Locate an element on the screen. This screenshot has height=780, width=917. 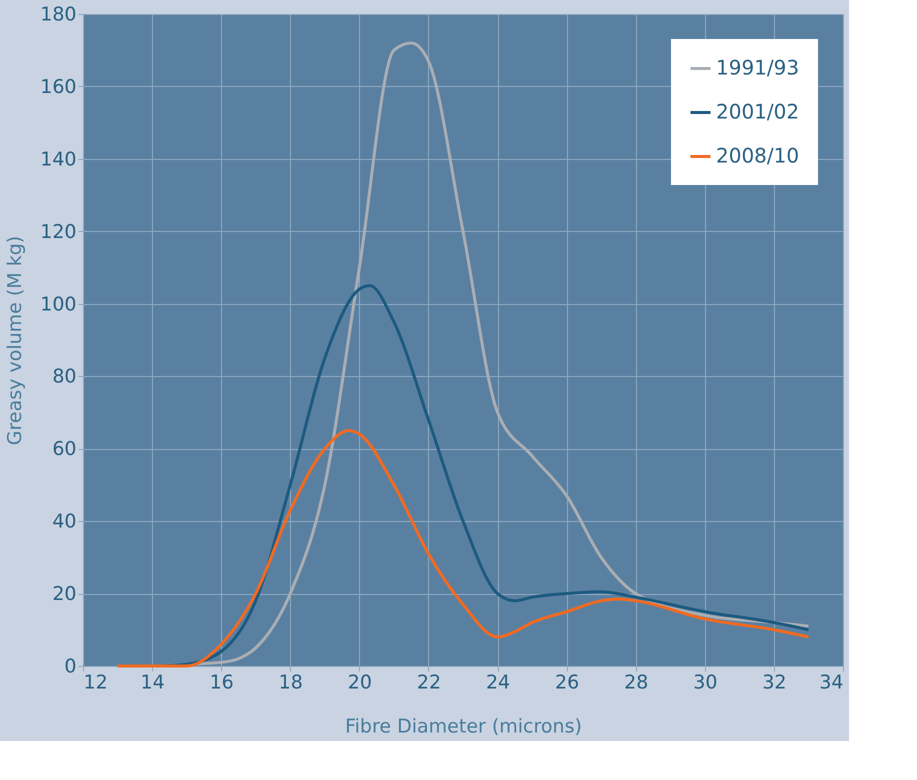
y-tick-label: 20 is located at coordinates (64, 594).